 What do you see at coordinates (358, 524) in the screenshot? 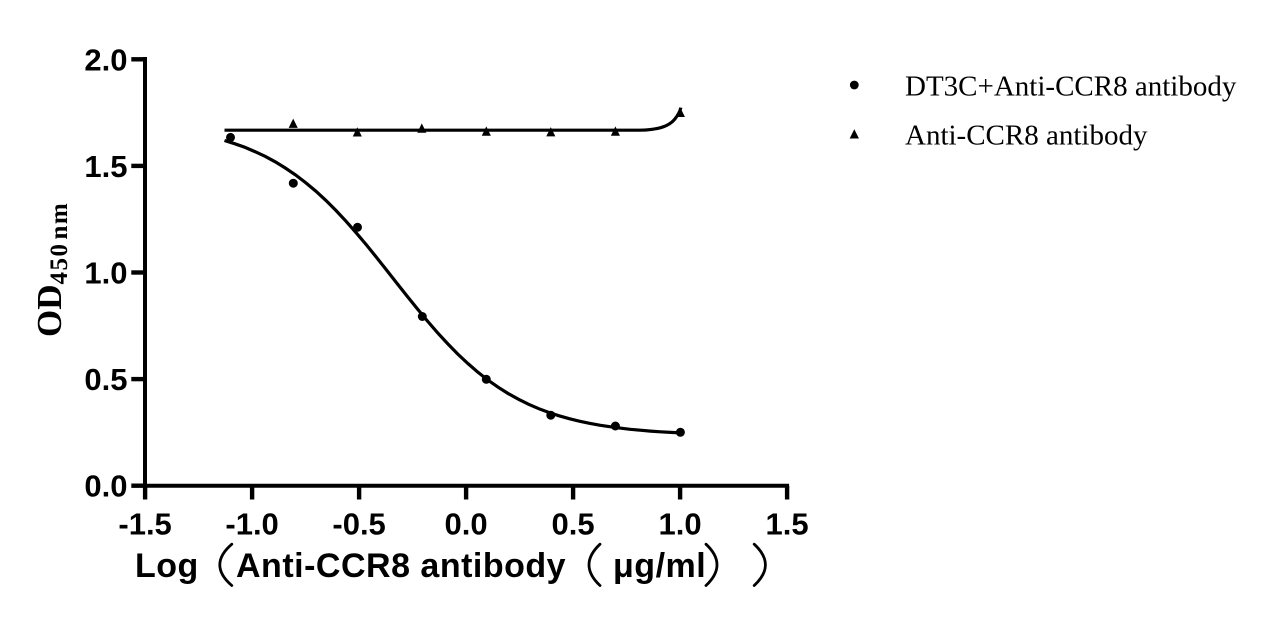
I see `svg-text: -0.5` at bounding box center [358, 524].